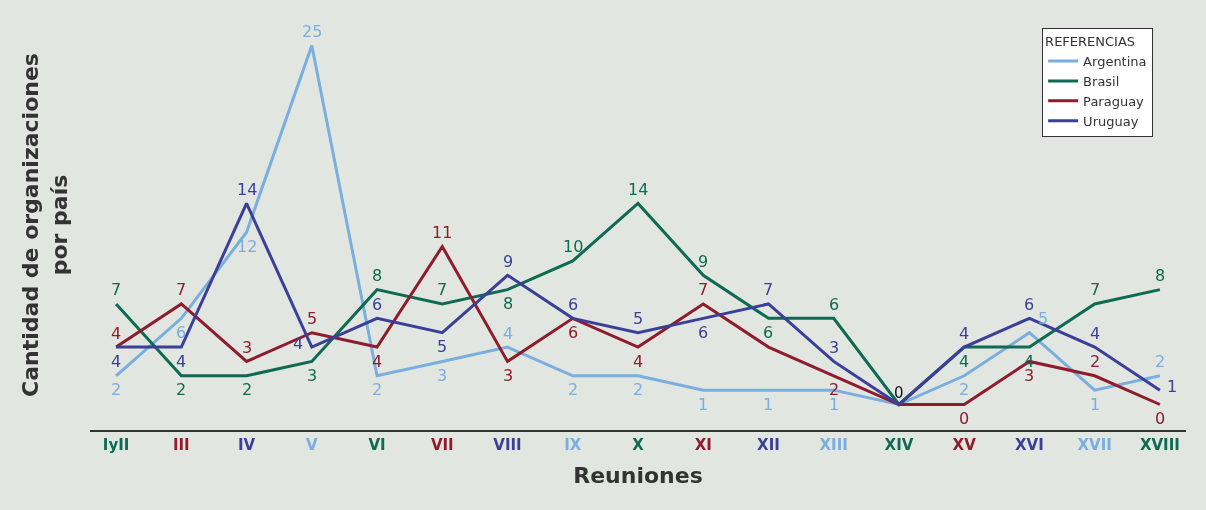 The height and width of the screenshot is (510, 1206). I want to click on legend-label: Argentina, so click(1115, 62).